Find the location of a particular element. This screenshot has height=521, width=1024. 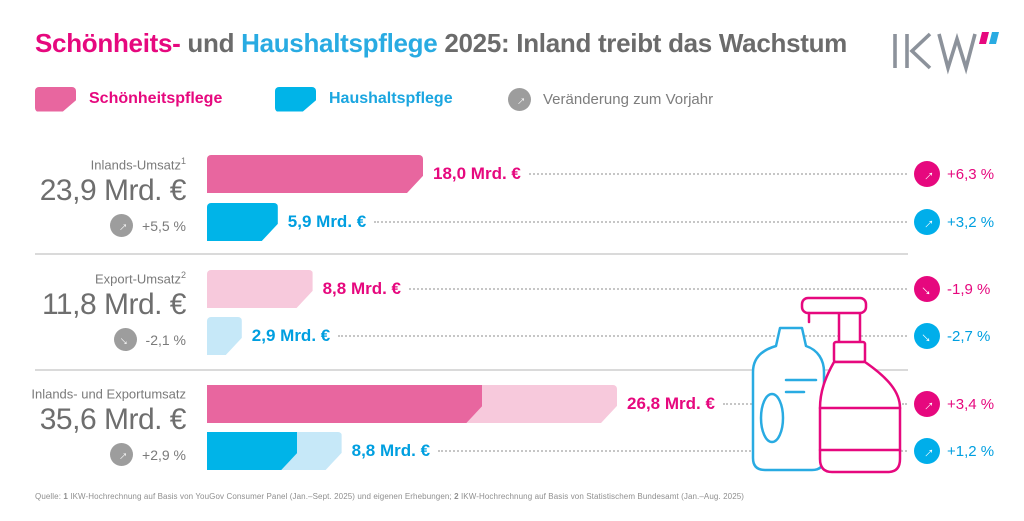

group-change: → +5,5 % is located at coordinates (148, 226).